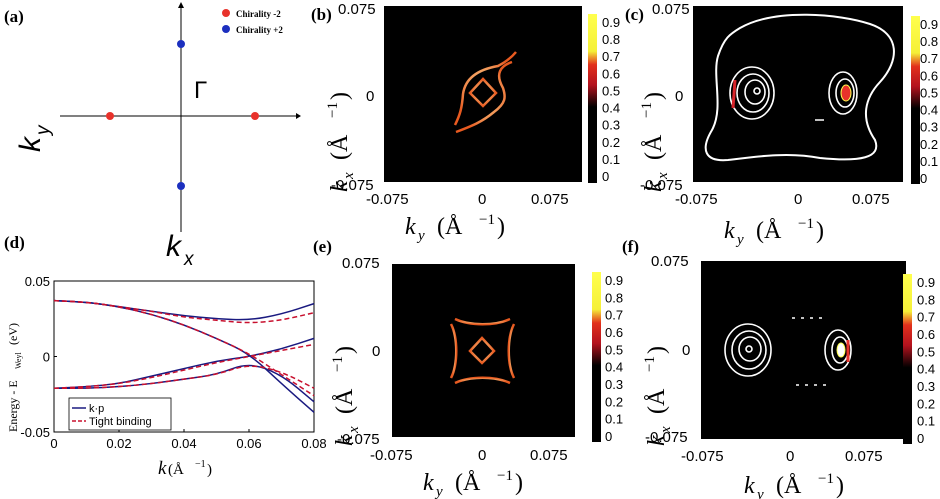 The width and height of the screenshot is (940, 499). I want to click on panel-b-xtick-zero: 0, so click(482, 199).